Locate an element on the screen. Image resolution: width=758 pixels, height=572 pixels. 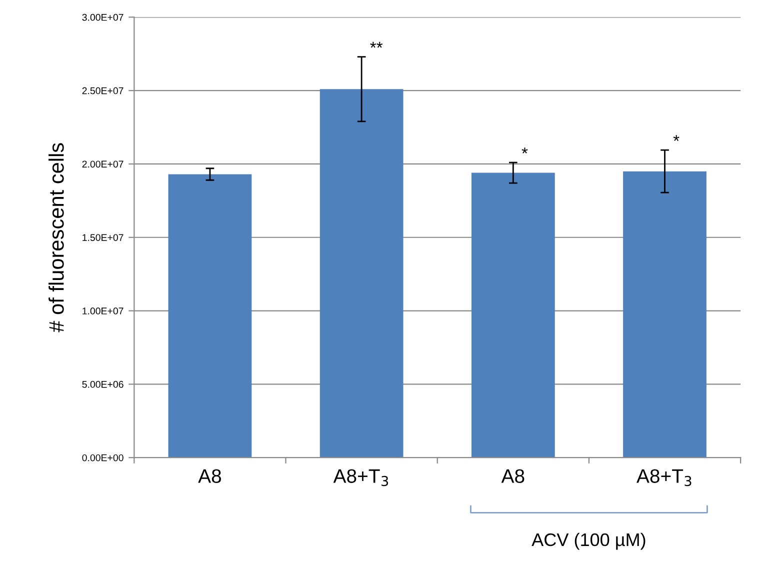
y-axis-title: # of fluorescent cells is located at coordinates (56, 237).